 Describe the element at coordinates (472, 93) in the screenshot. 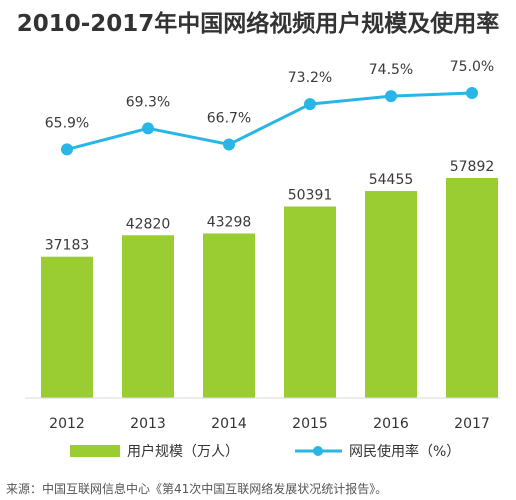

I see `line-point-2017` at that location.